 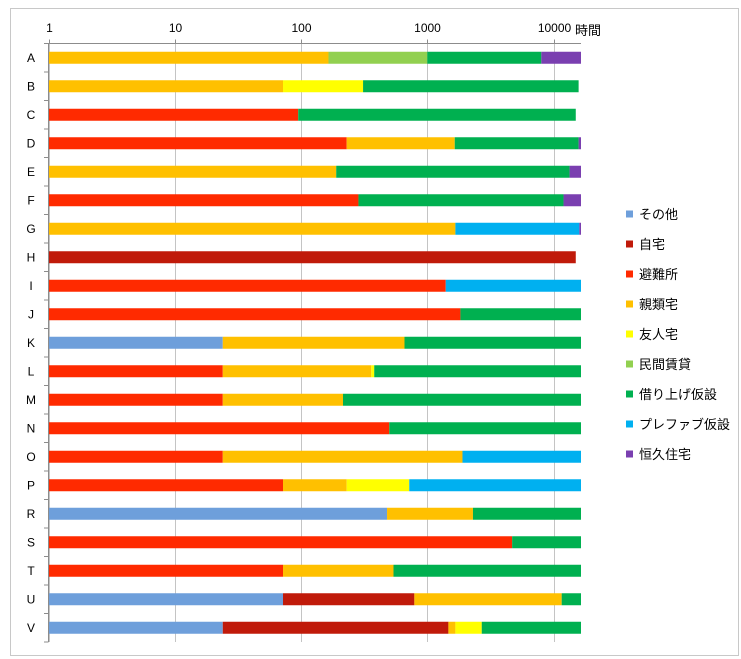 What do you see at coordinates (658, 274) in the screenshot?
I see `legend-label: 避難所` at bounding box center [658, 274].